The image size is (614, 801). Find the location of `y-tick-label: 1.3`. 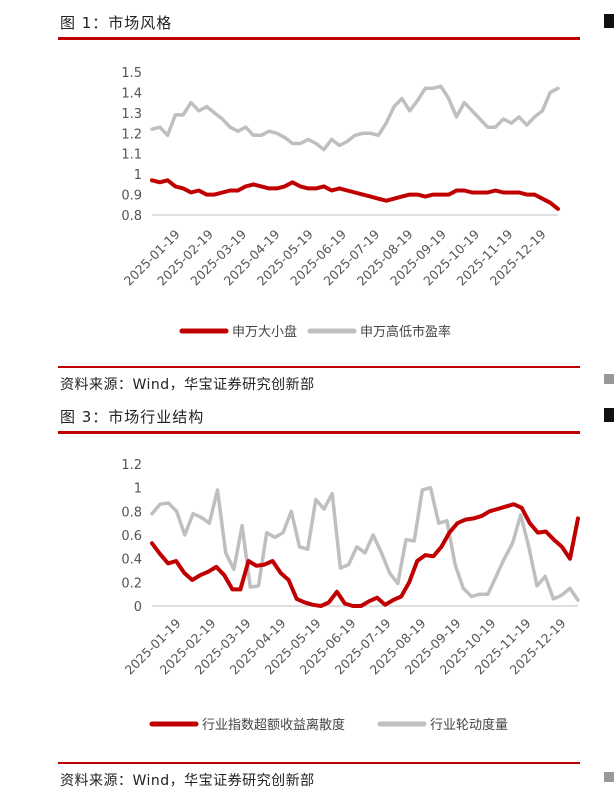

y-tick-label: 1.3 is located at coordinates (131, 114).